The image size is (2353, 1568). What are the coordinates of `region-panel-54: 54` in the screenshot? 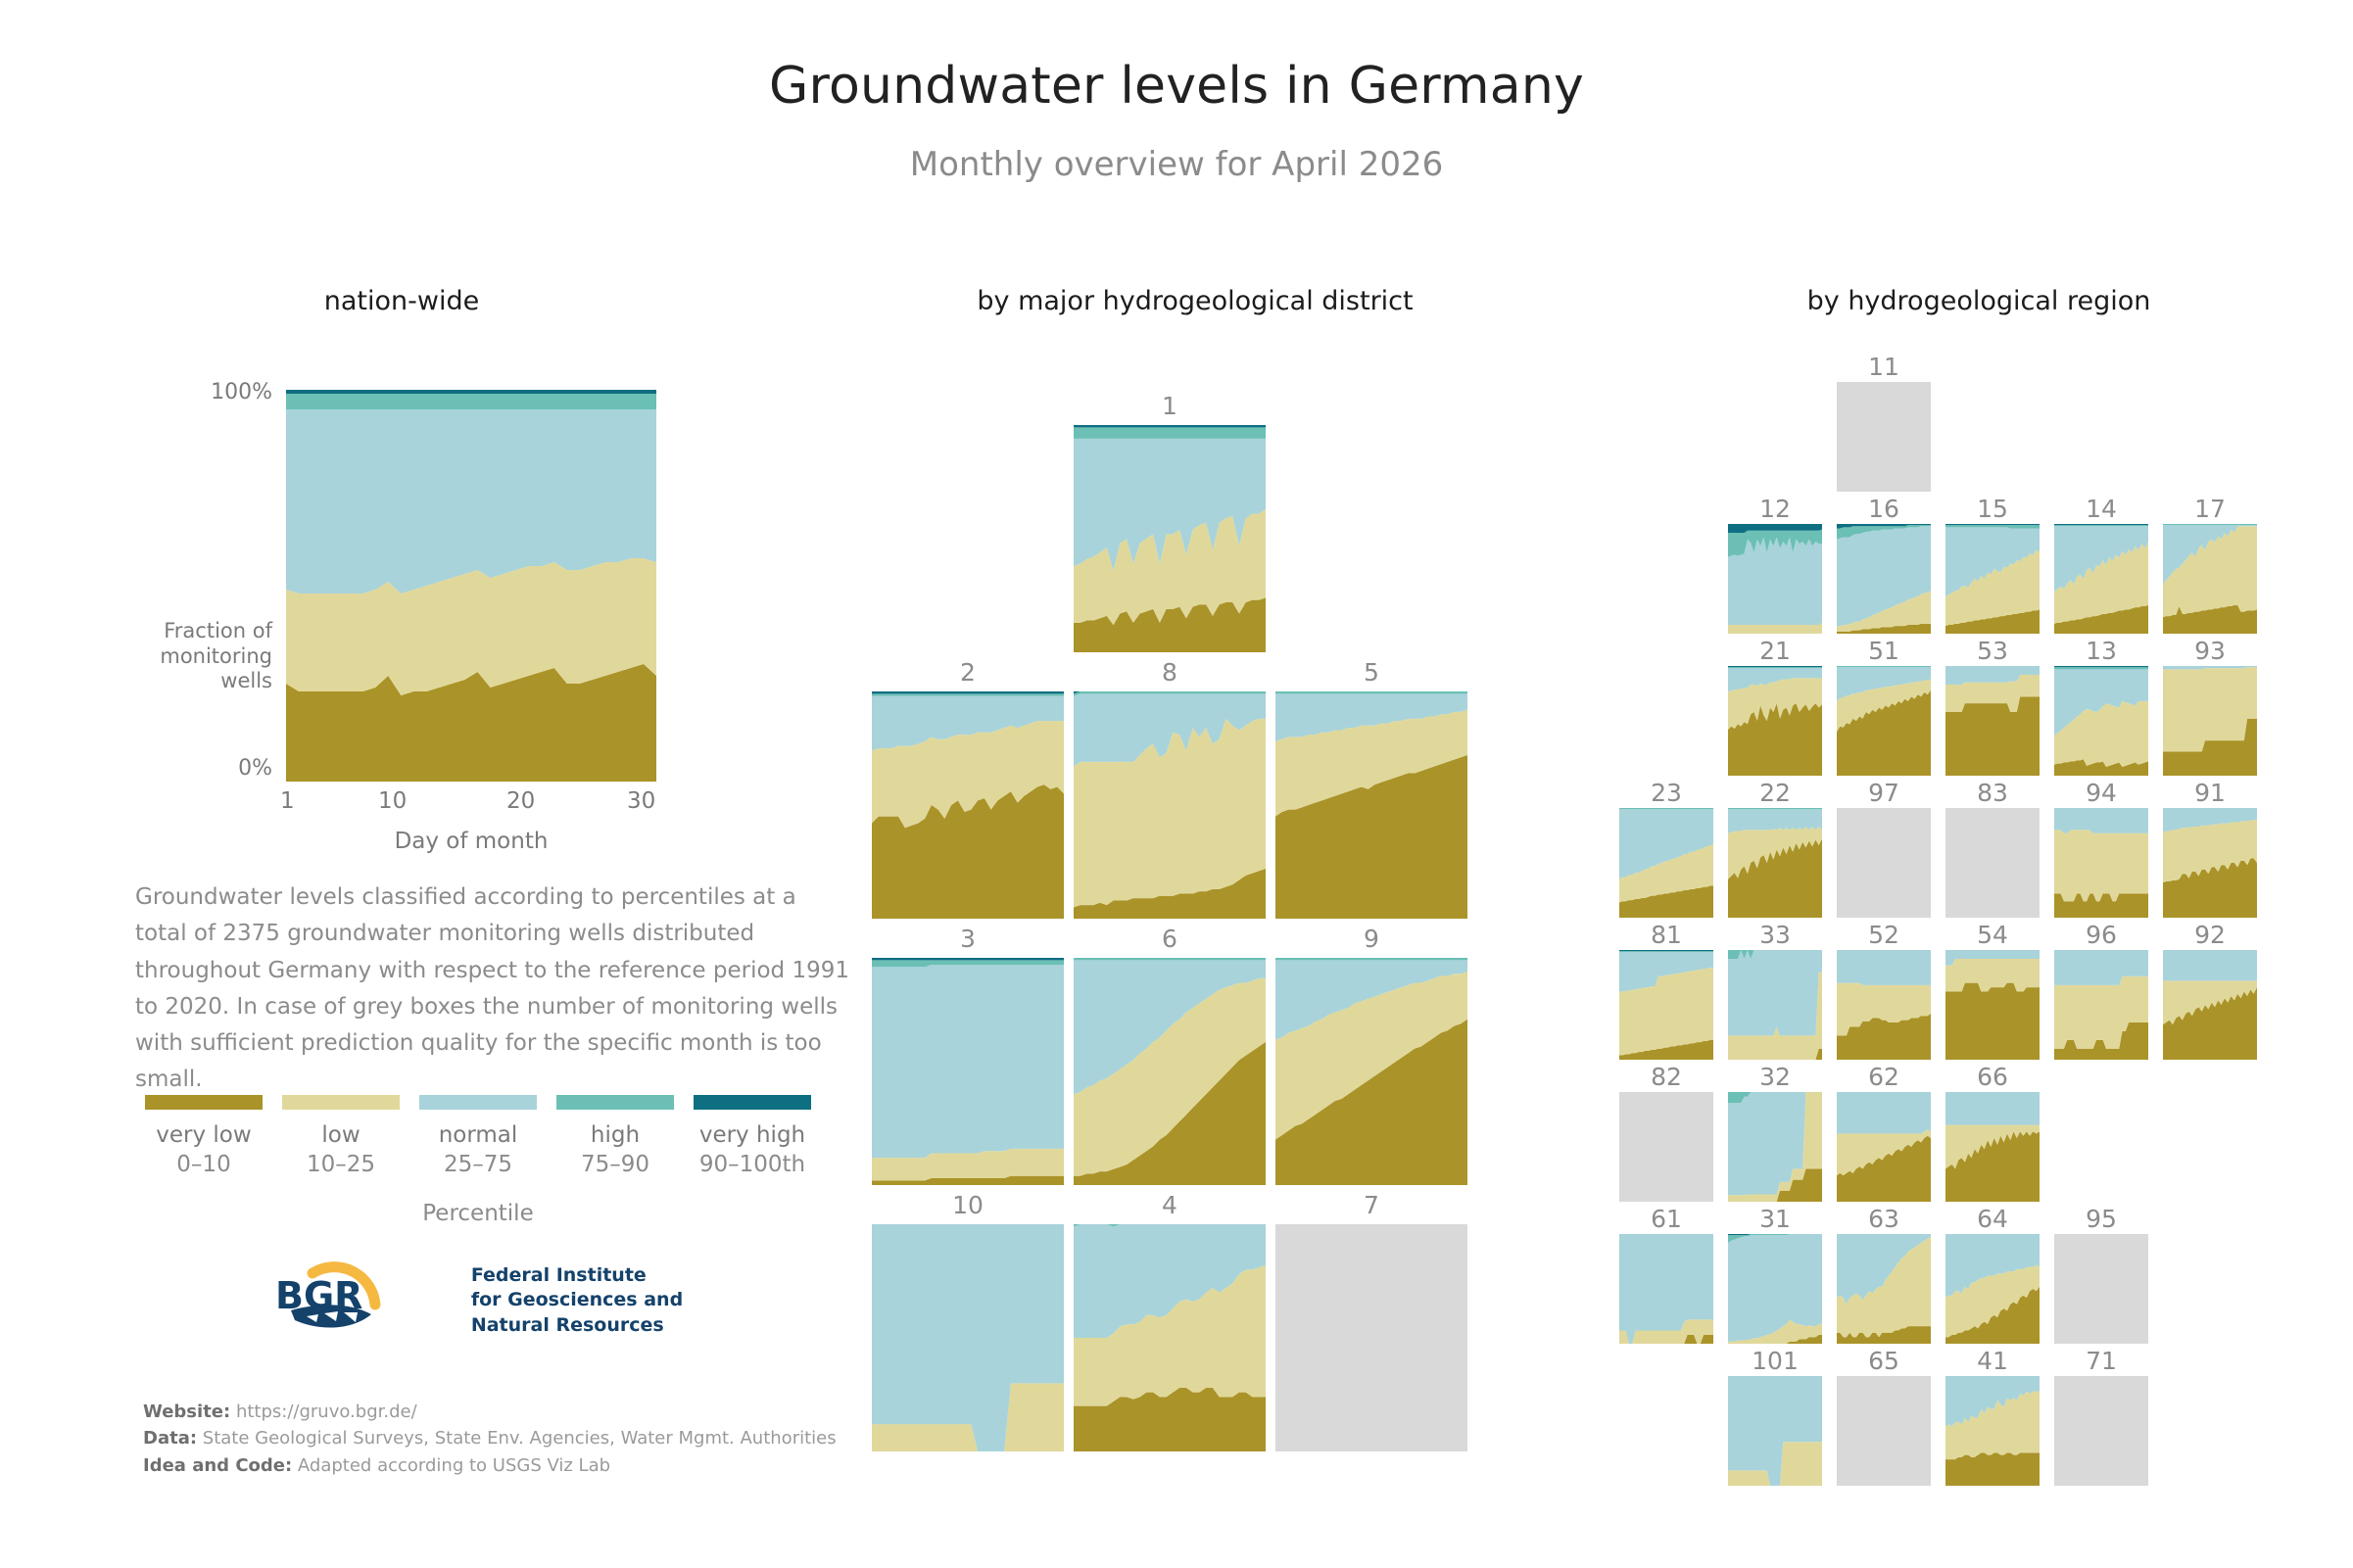 It's located at (1992, 990).